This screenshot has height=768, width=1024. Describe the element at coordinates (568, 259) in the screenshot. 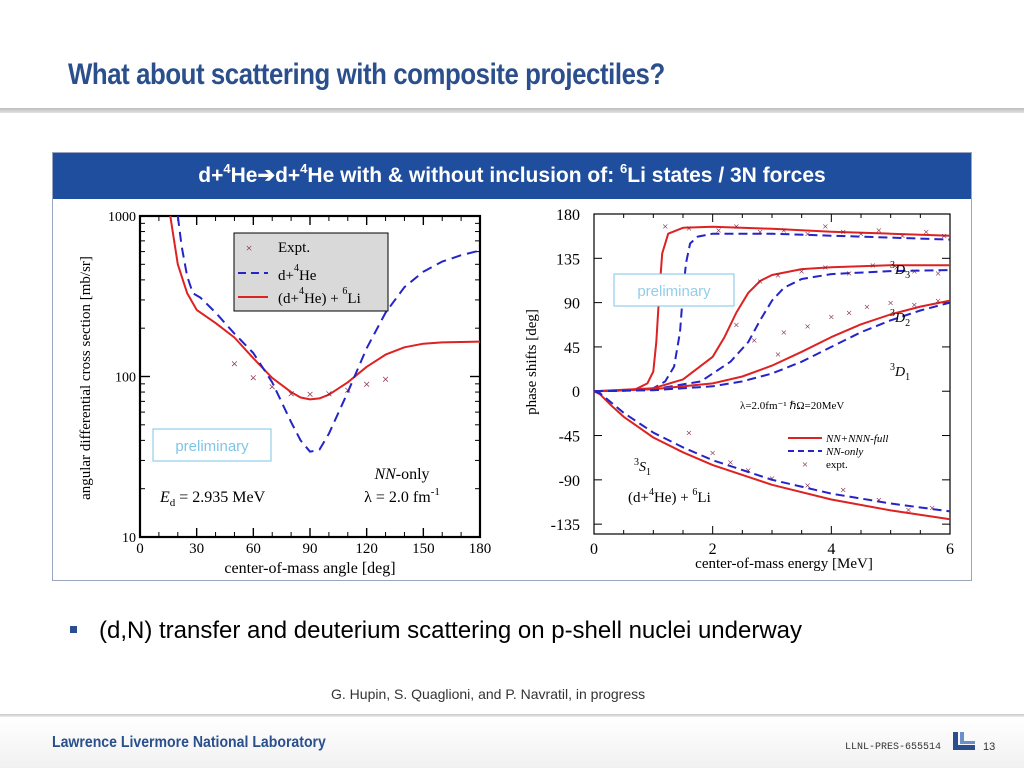

I see `y-tick-label: 135` at that location.